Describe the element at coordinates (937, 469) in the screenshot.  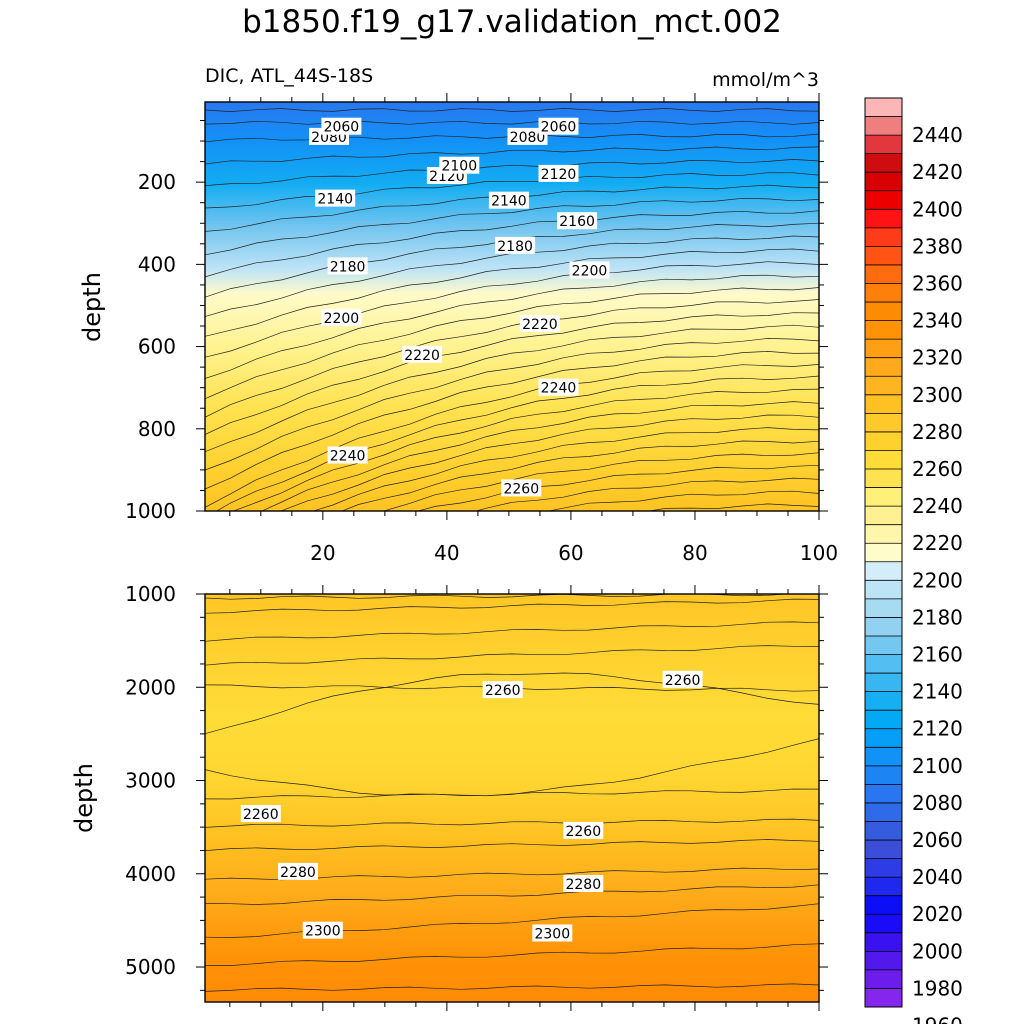
I see `colorbar-label: 2260` at that location.